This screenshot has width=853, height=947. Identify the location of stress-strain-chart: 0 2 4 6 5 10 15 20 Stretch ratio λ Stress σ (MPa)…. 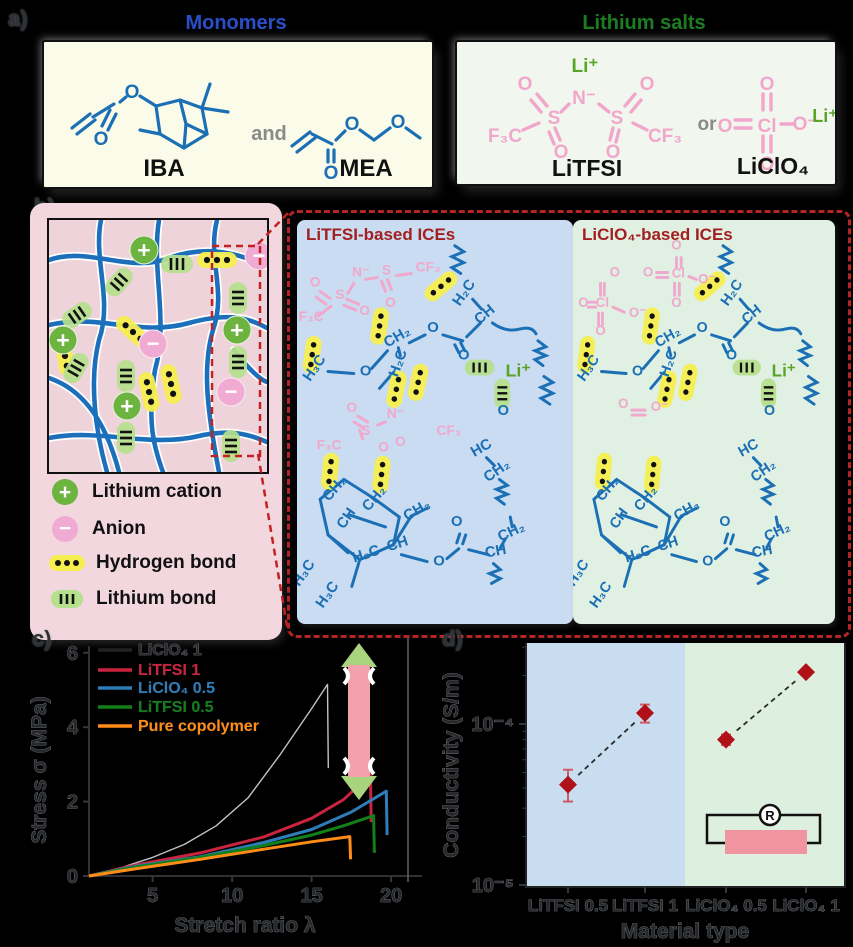
(226, 787).